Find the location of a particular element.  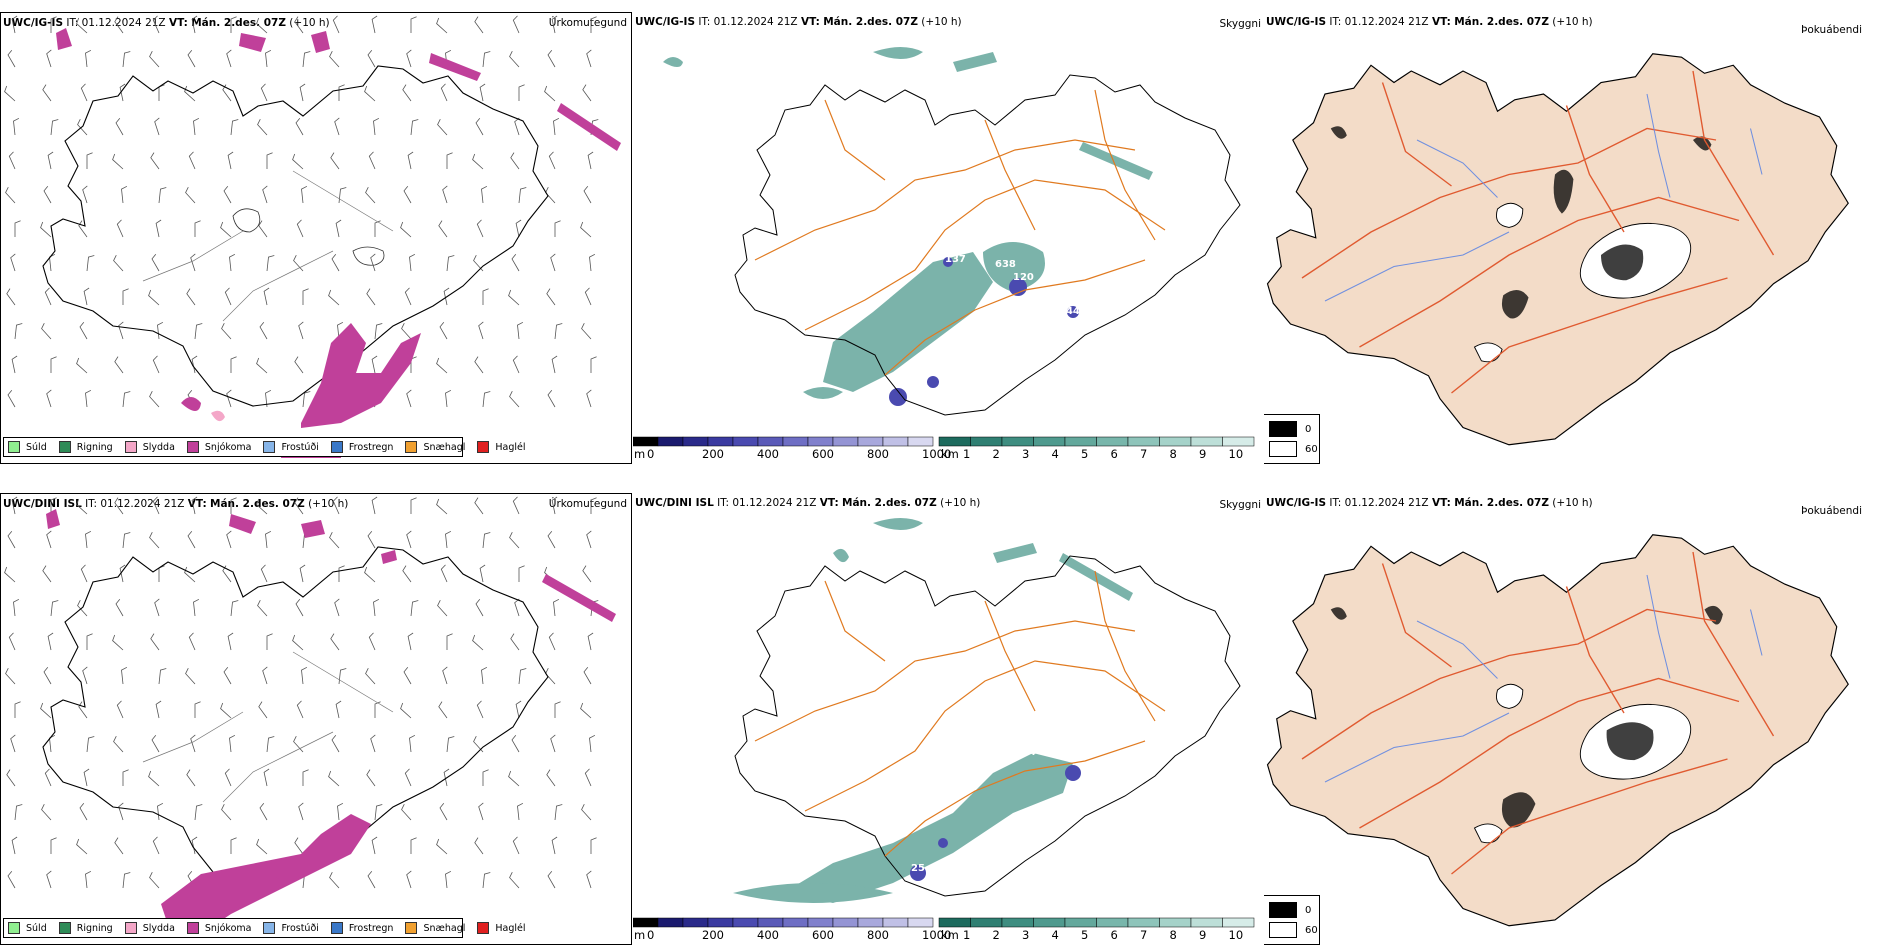

panel-title: Skyggni is located at coordinates (1240, 505).